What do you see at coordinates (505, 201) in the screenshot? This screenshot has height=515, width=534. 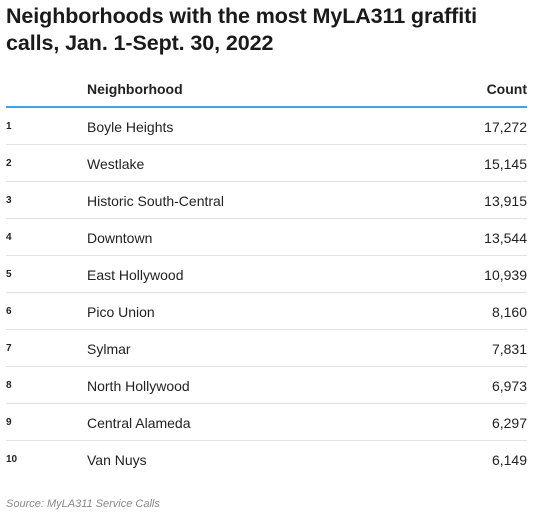 I see `count-cell: 13,915` at bounding box center [505, 201].